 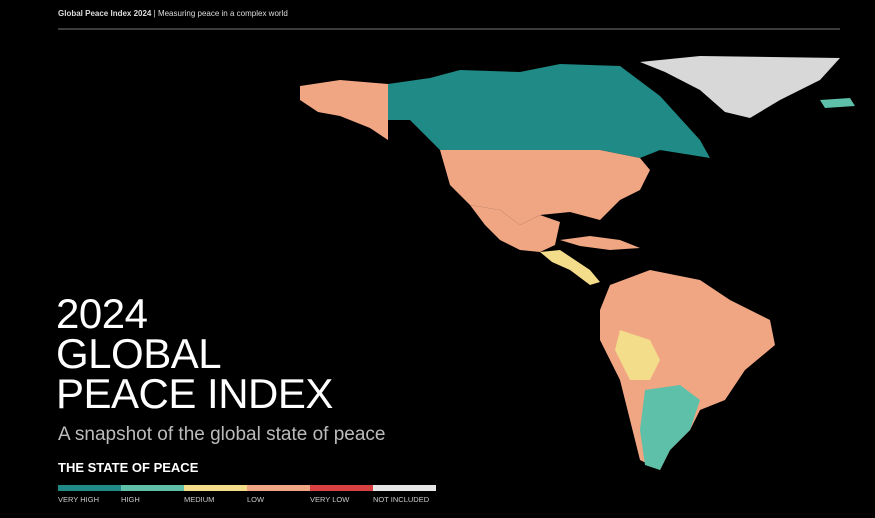 I want to click on legend-item: MEDIUM, so click(x=215, y=494).